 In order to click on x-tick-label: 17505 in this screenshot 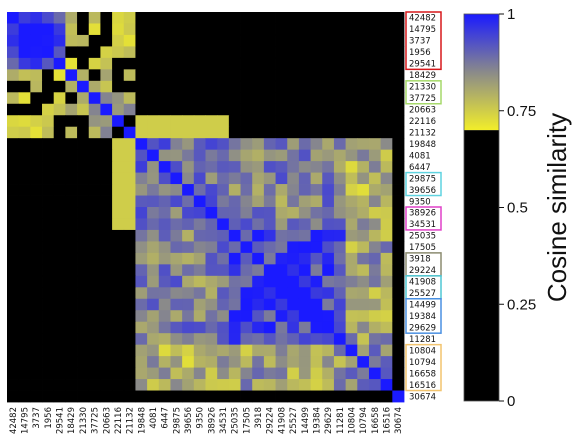, I will do `click(247, 420)`.